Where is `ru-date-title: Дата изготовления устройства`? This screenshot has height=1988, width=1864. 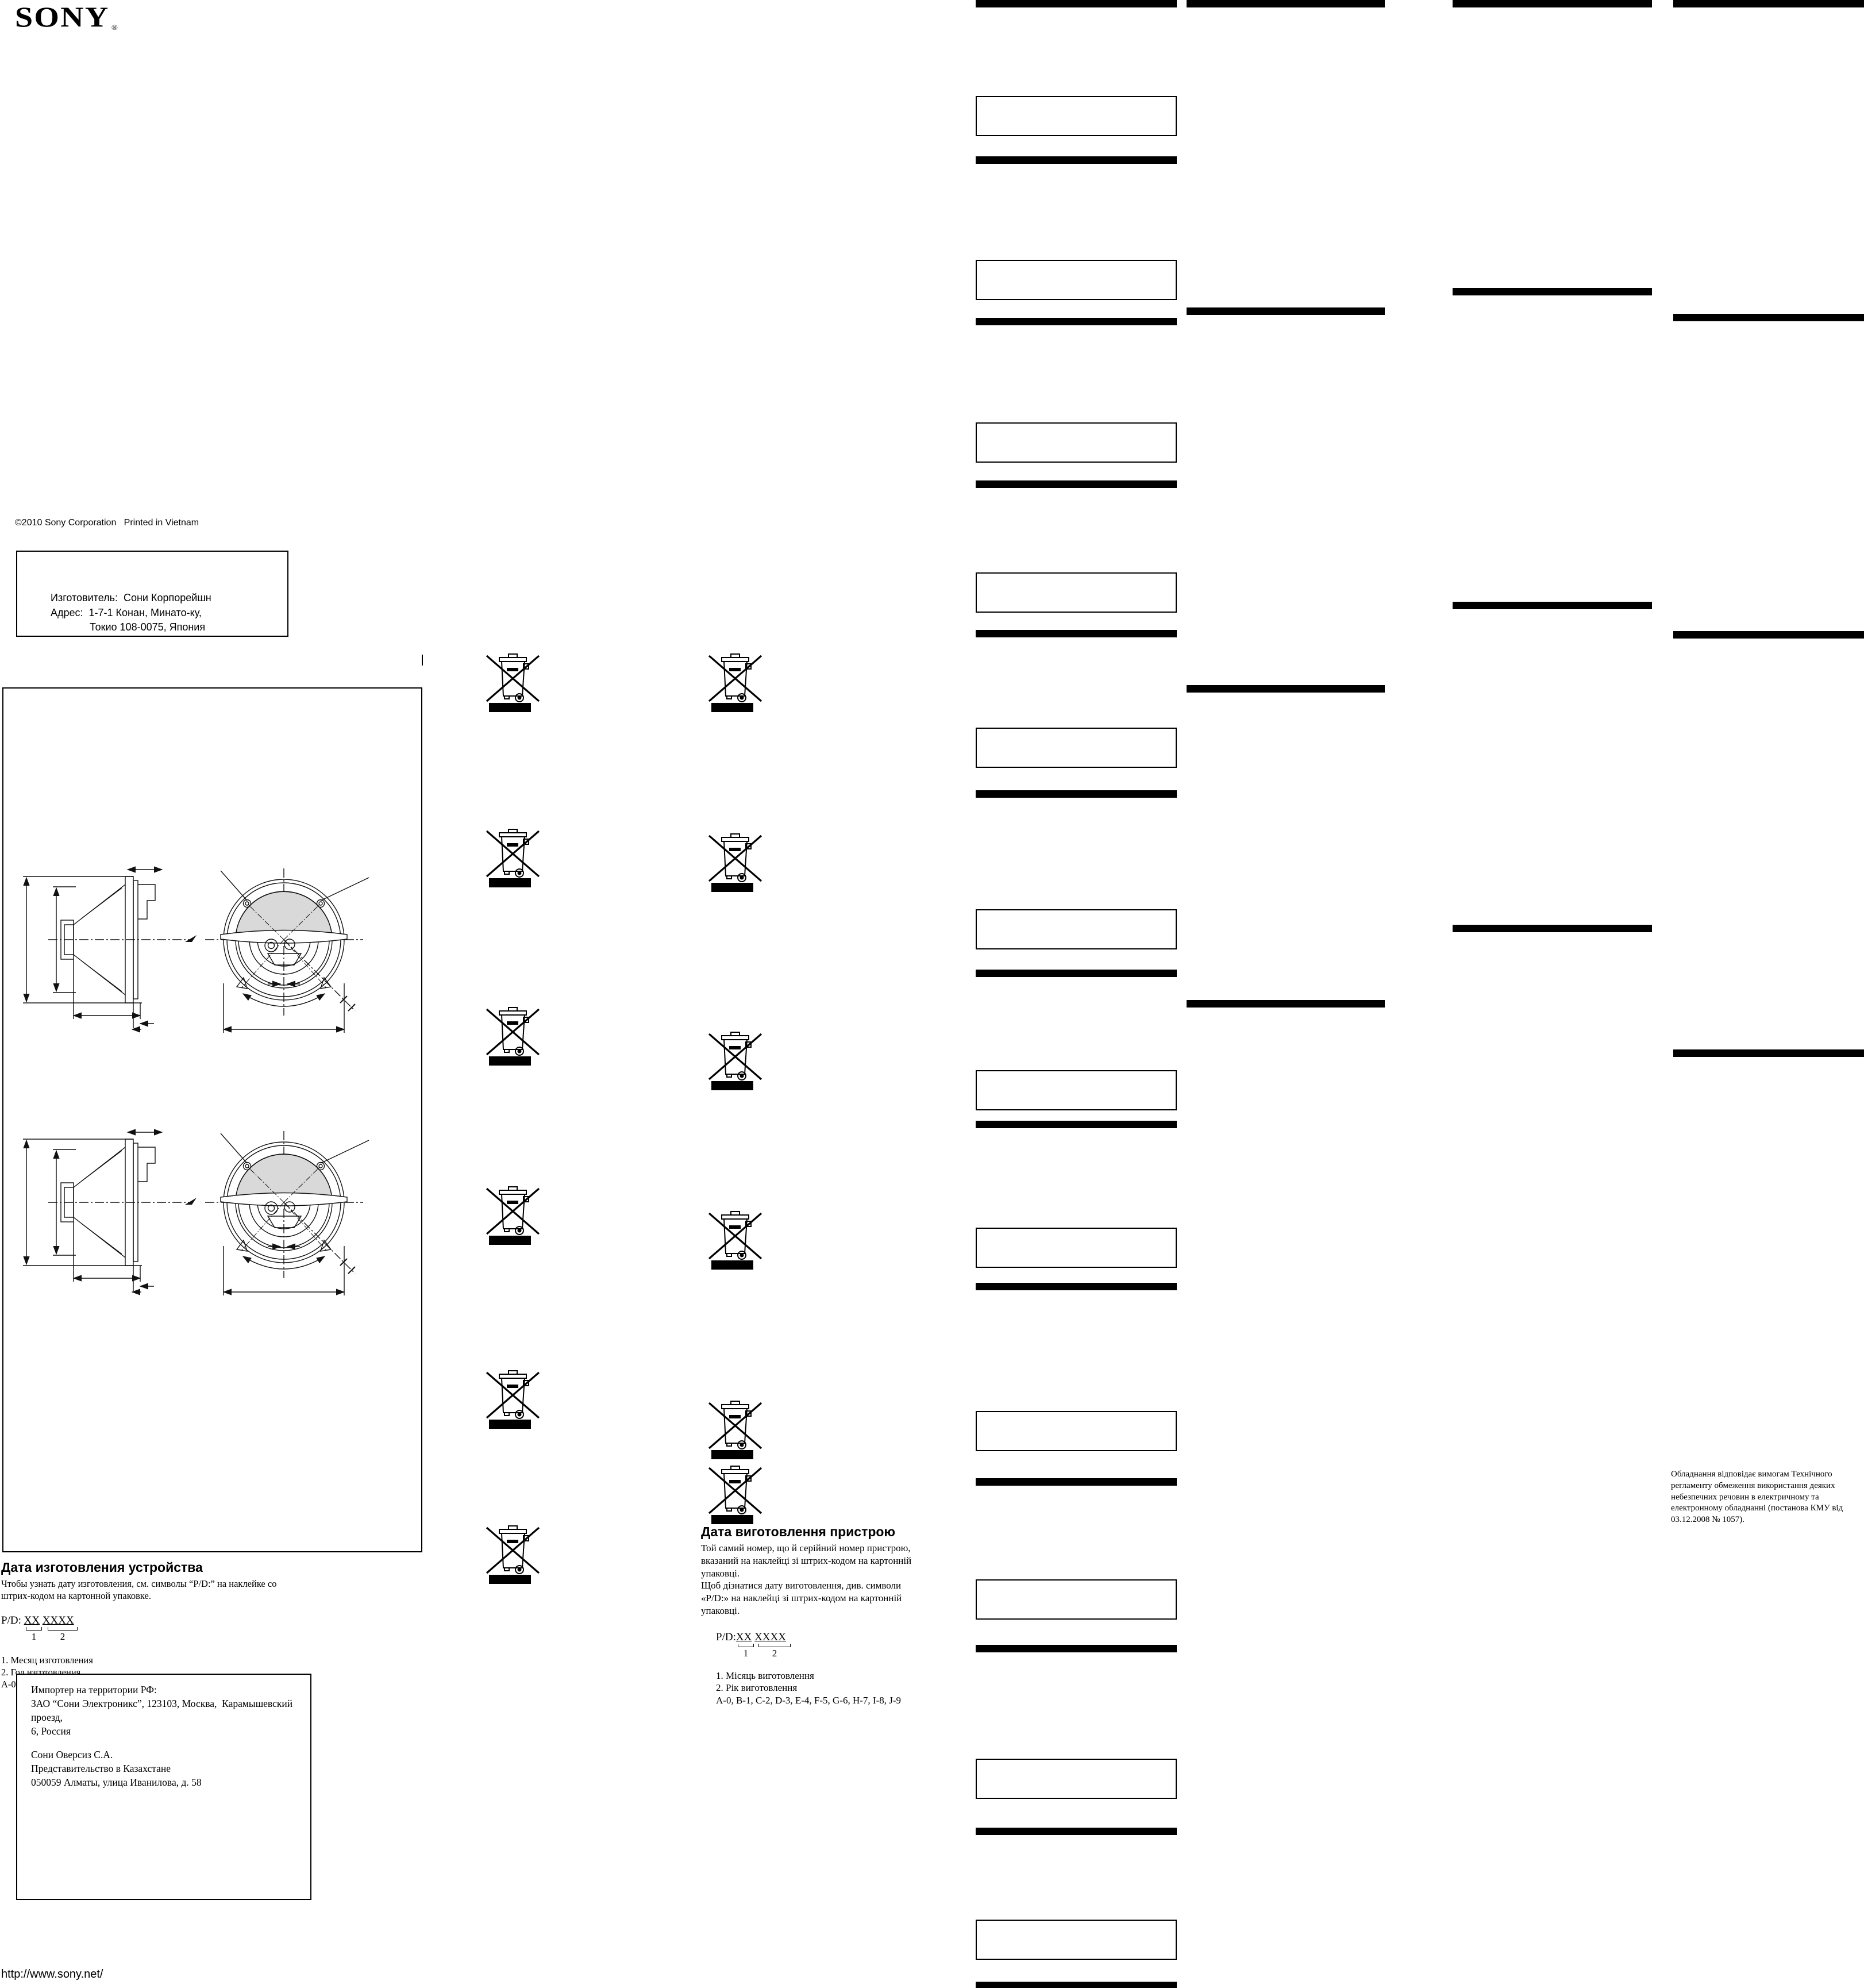 ru-date-title: Дата изготовления устройства is located at coordinates (102, 1567).